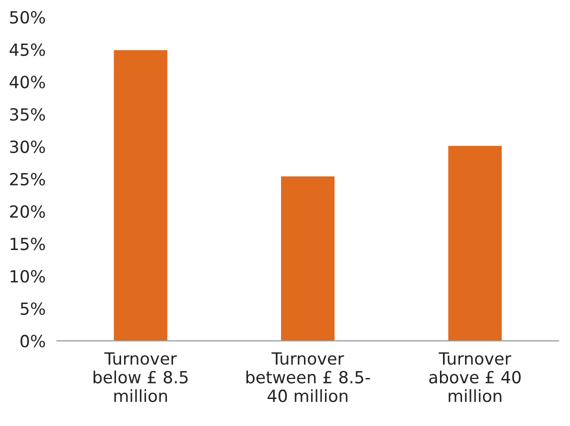 This screenshot has height=426, width=570. I want to click on y-tick-label: 45%, so click(27, 49).